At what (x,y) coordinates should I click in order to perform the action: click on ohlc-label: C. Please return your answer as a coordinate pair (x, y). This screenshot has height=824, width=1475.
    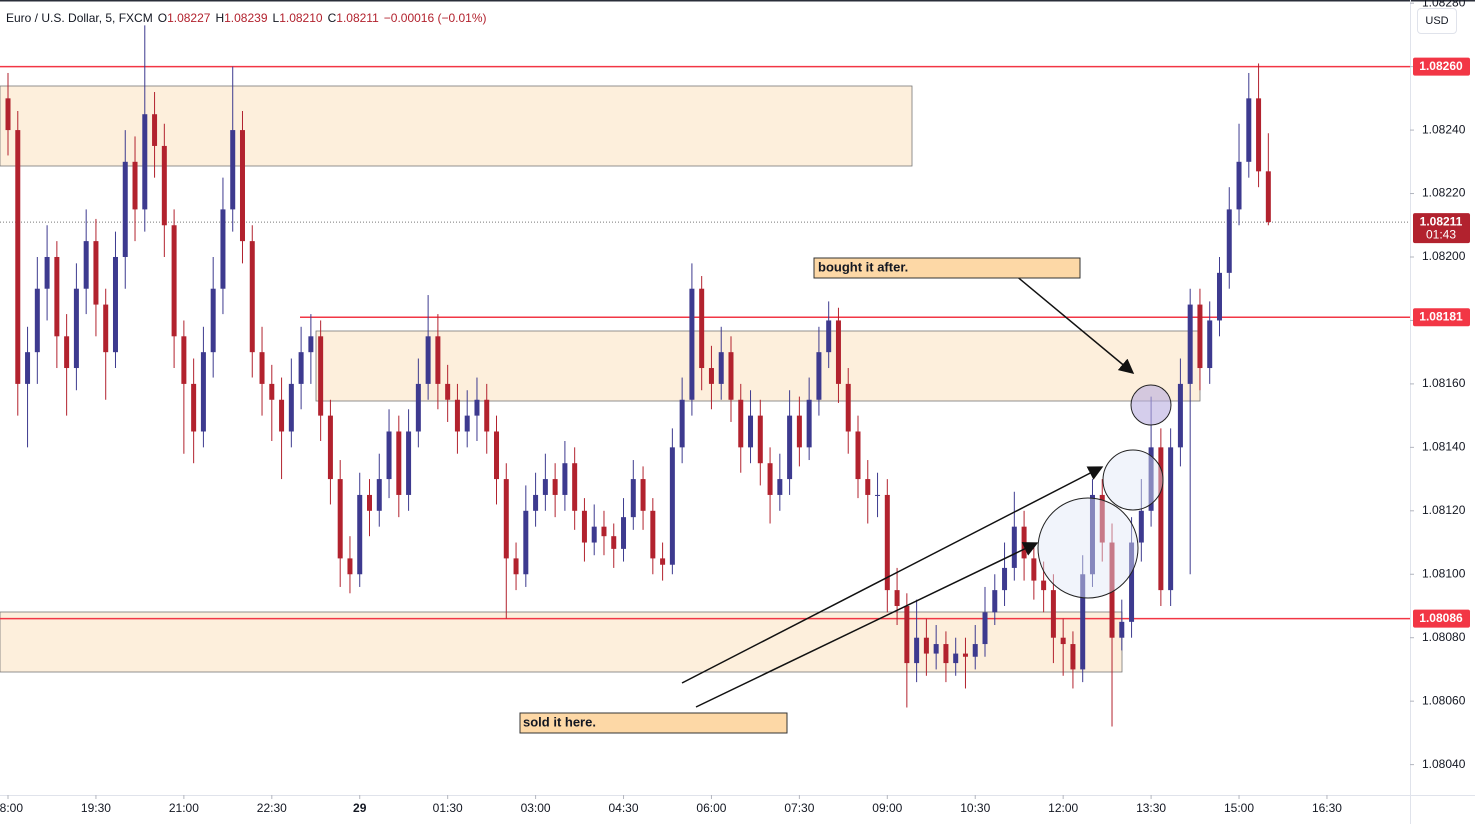
    Looking at the image, I should click on (332, 18).